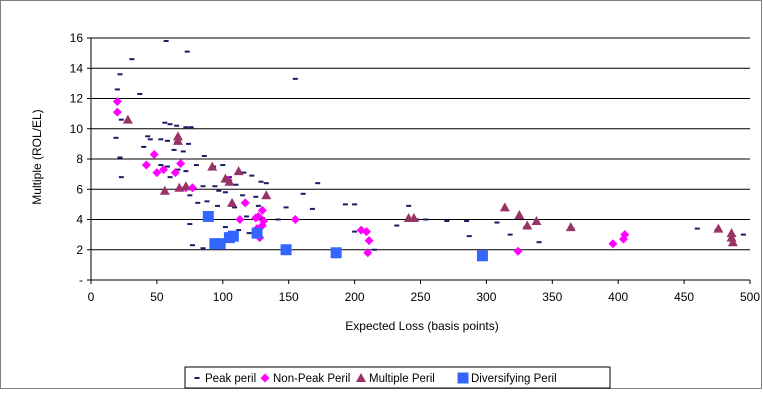 The height and width of the screenshot is (395, 763). I want to click on x-tick-label: 100, so click(223, 297).